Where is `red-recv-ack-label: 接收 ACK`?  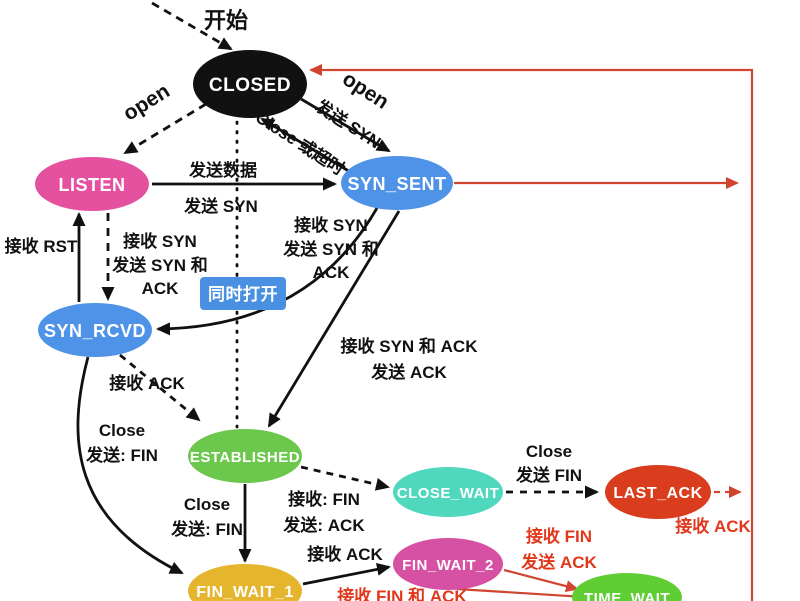
red-recv-ack-label: 接收 ACK is located at coordinates (713, 526).